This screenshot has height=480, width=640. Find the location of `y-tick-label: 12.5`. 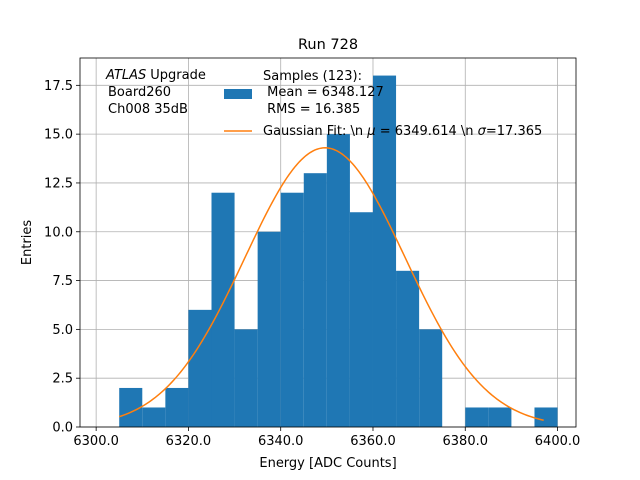

y-tick-label: 12.5 is located at coordinates (58, 183).